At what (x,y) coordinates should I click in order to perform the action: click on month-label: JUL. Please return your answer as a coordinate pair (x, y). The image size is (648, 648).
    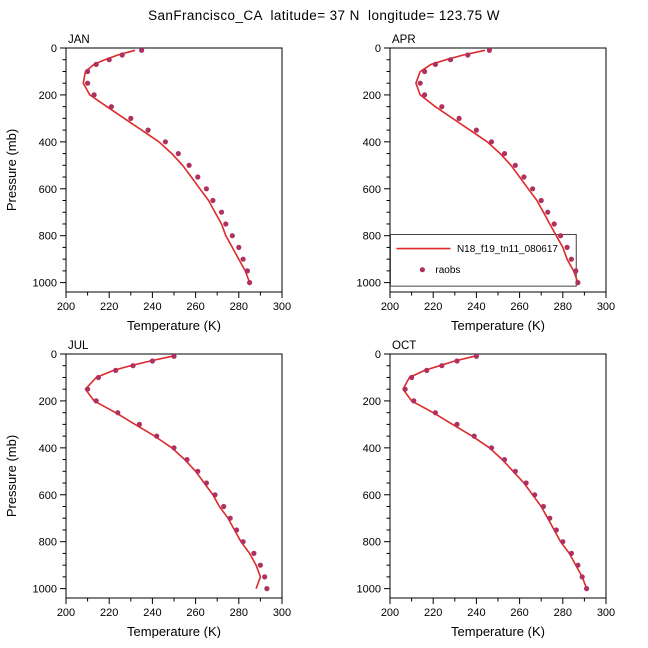
    Looking at the image, I should click on (78, 346).